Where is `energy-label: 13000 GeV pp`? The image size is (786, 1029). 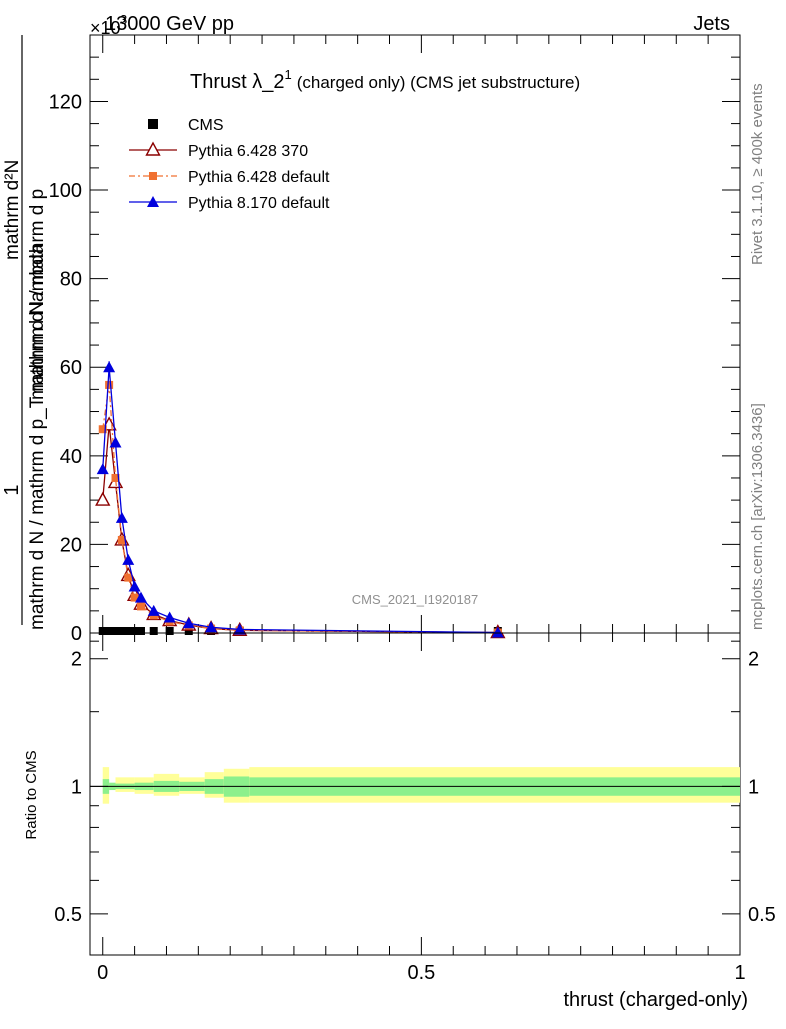 energy-label: 13000 GeV pp is located at coordinates (169, 24).